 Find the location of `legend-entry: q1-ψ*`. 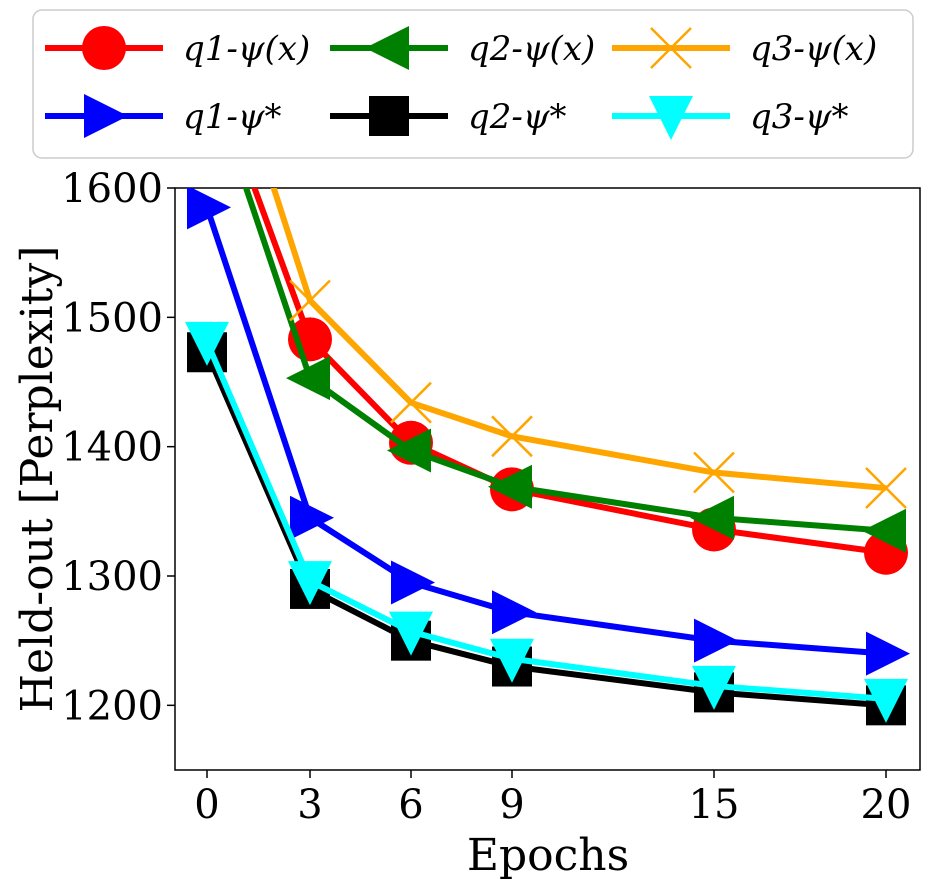

legend-entry: q1-ψ* is located at coordinates (163, 116).